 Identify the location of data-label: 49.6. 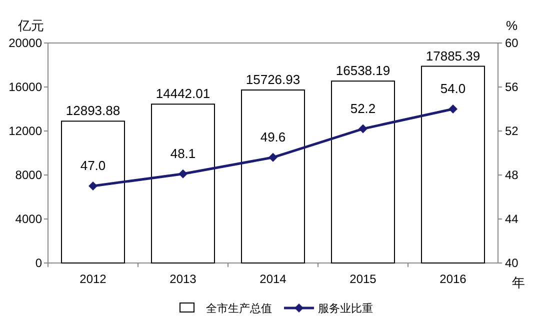
(273, 136).